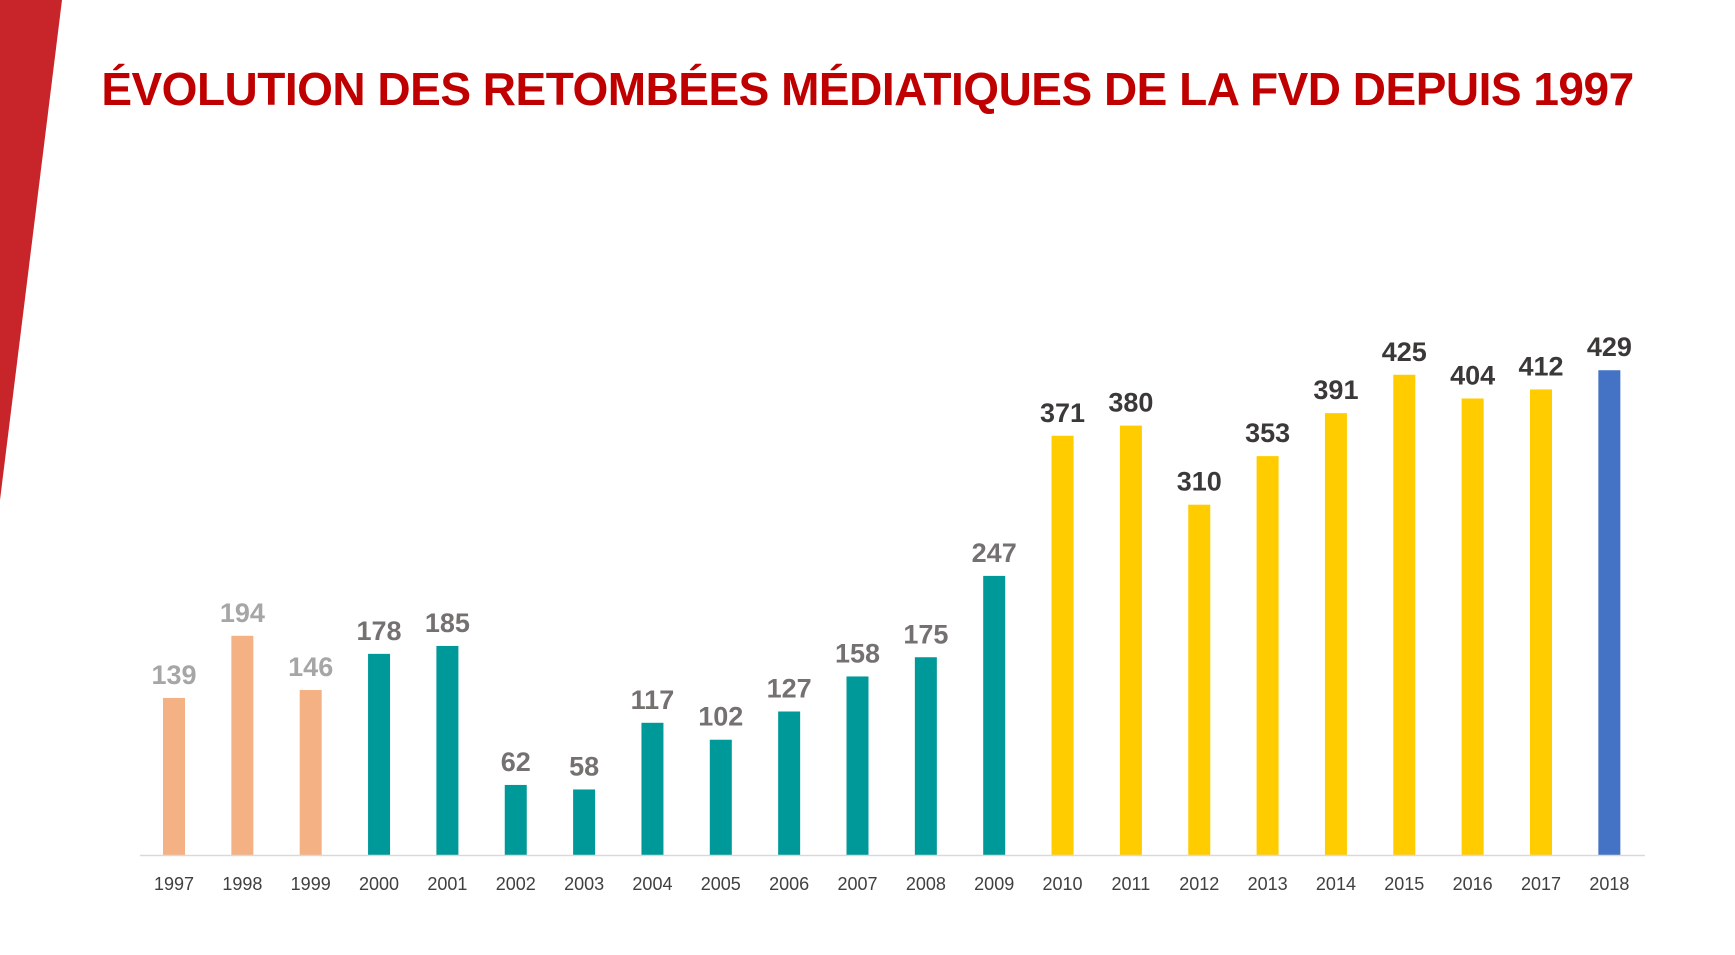 The width and height of the screenshot is (1735, 955). Describe the element at coordinates (721, 884) in the screenshot. I see `x-tick-label-2005: 2005` at that location.